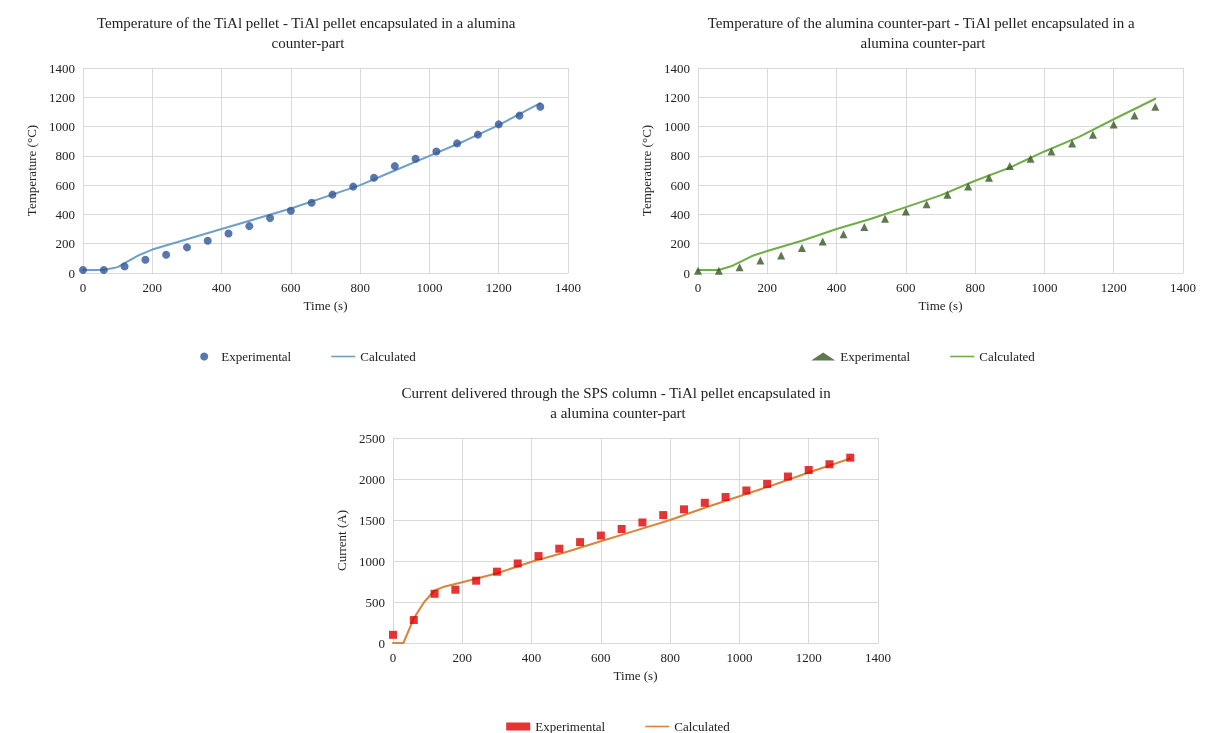  What do you see at coordinates (647, 170) in the screenshot?
I see `y-axis-title: Temperature (°C)` at bounding box center [647, 170].